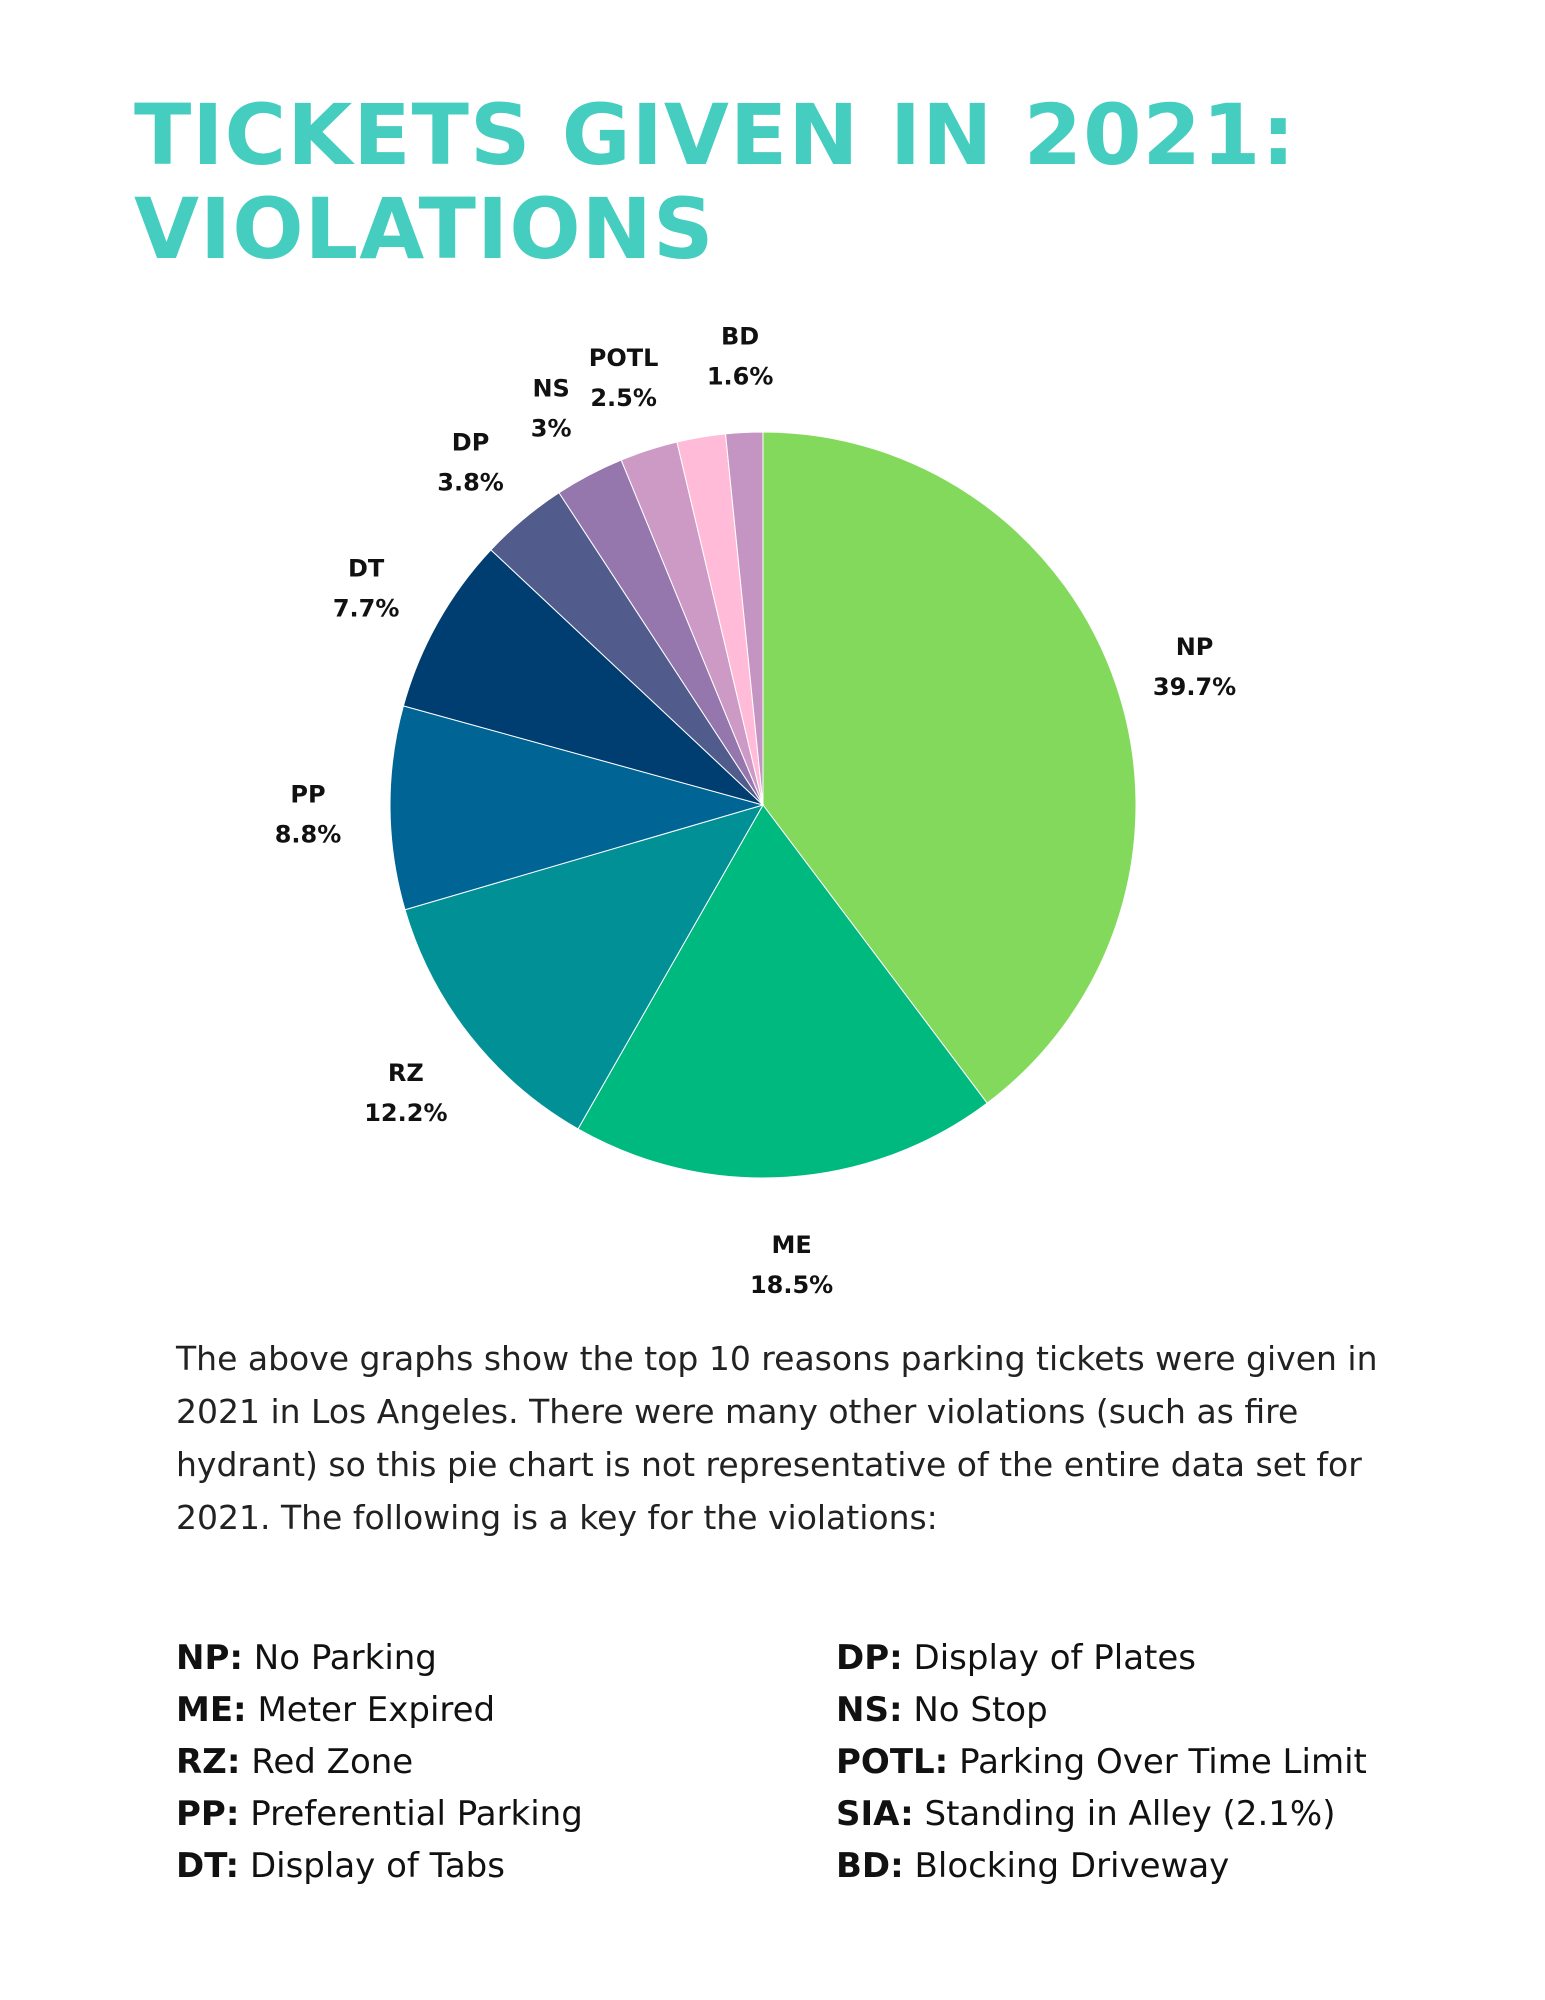 Image resolution: width=1545 pixels, height=2000 pixels. I want to click on slice-label-potl: POTL 2.5%, so click(624, 378).